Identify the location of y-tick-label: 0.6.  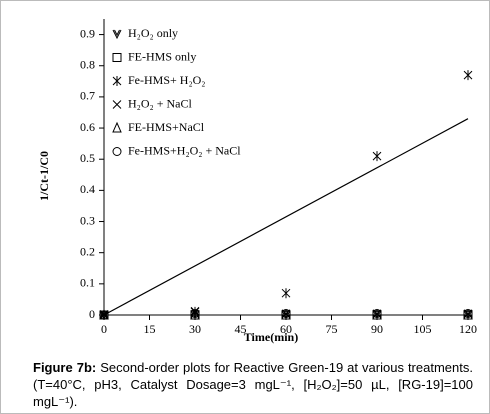
(87, 127).